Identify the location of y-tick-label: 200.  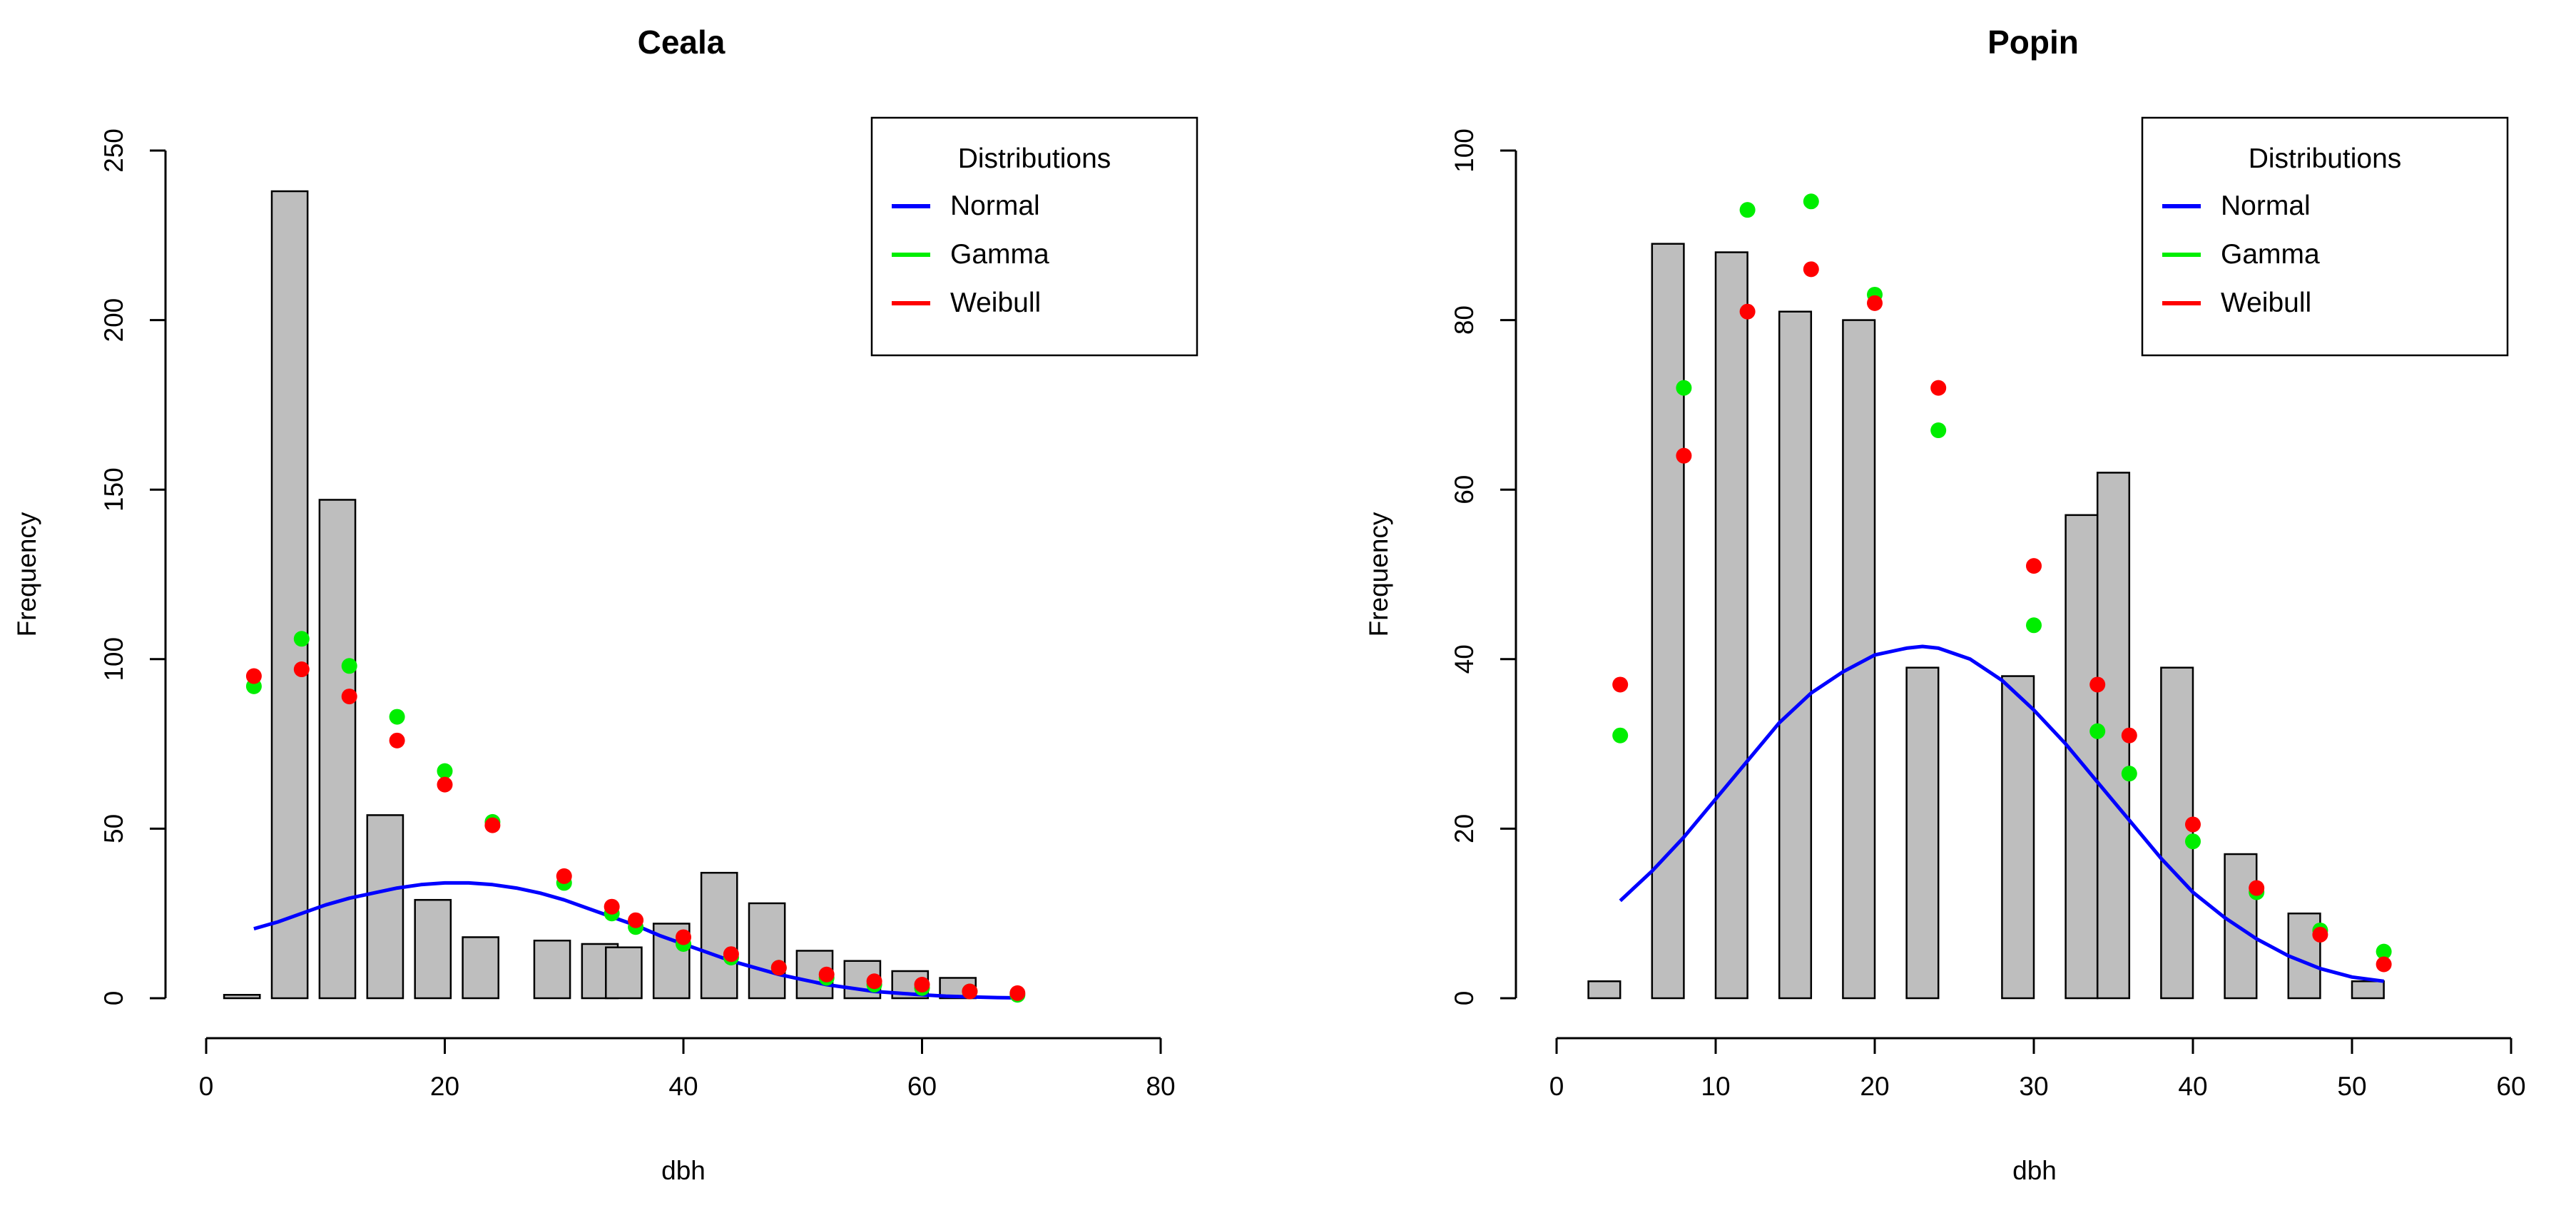
(113, 320).